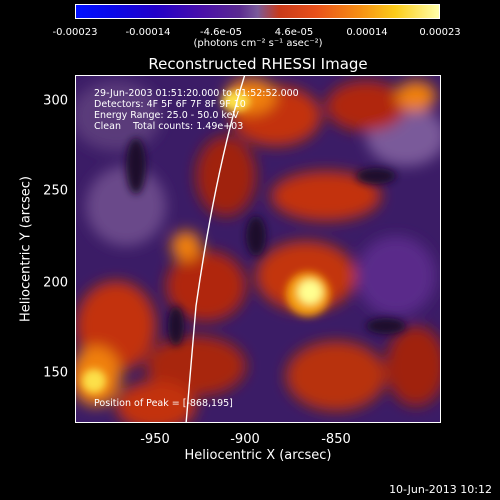 Image resolution: width=500 pixels, height=500 pixels. I want to click on y-axis-label: Heliocentric Y (arcsec), so click(26, 249).